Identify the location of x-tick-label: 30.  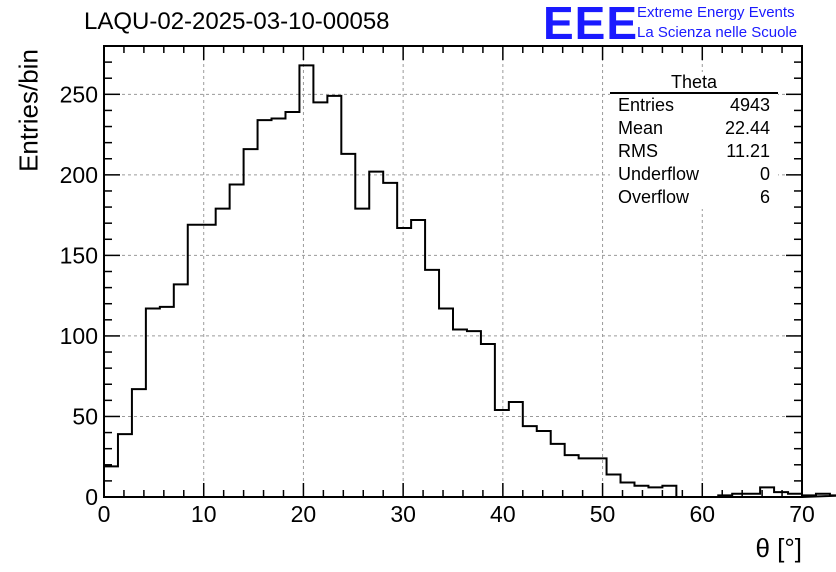
(403, 514).